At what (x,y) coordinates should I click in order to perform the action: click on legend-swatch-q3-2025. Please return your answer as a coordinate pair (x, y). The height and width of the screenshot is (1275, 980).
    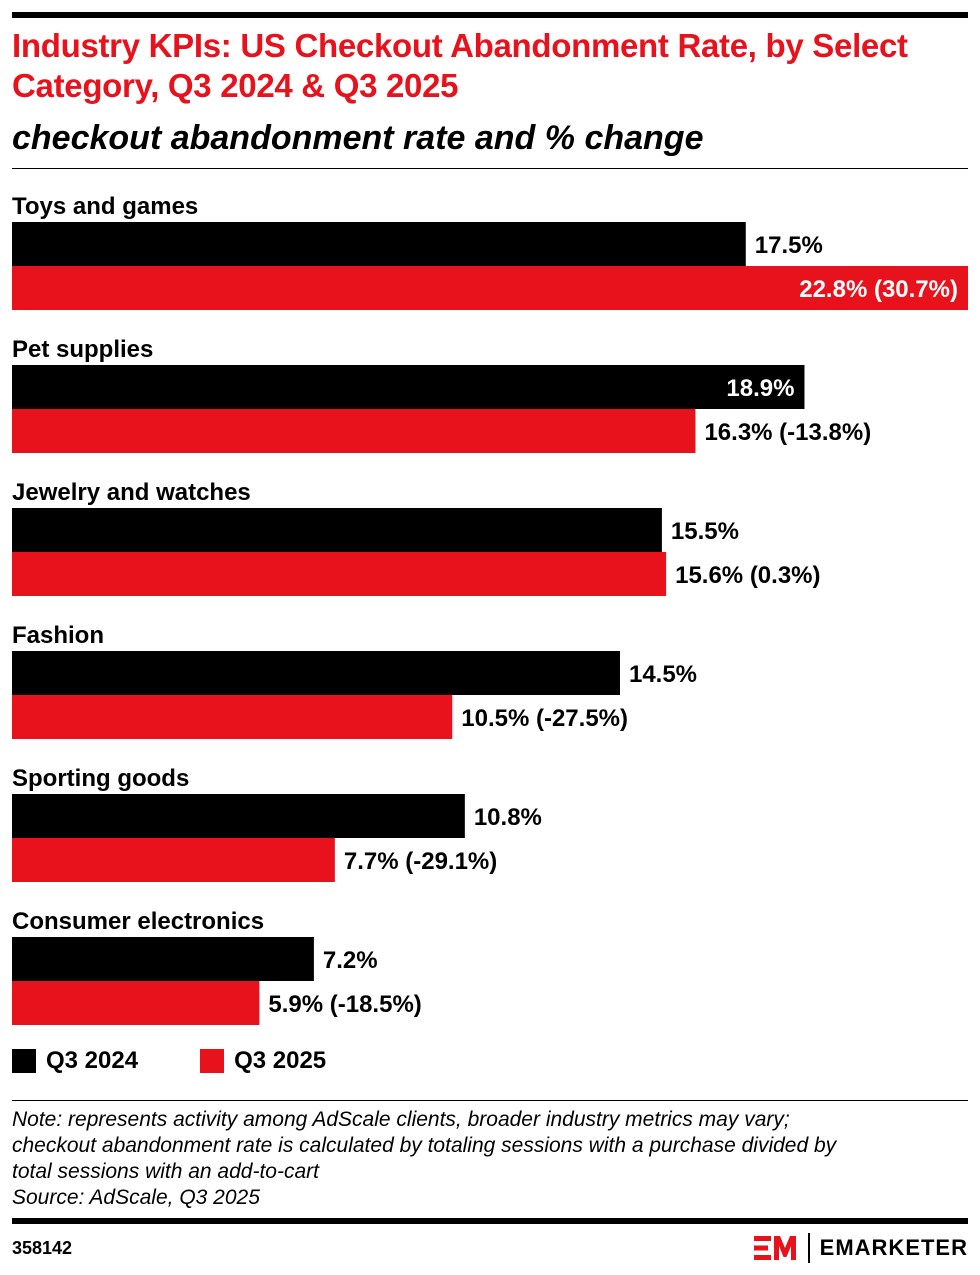
    Looking at the image, I should click on (212, 1061).